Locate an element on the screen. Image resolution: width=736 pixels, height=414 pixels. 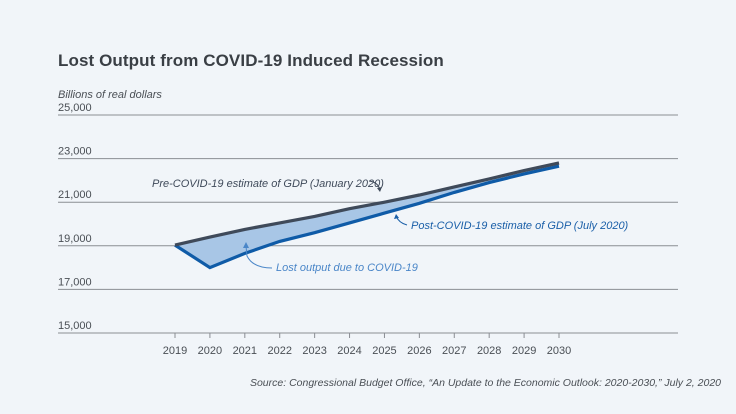
y-tick-label: 25,000 is located at coordinates (75, 108).